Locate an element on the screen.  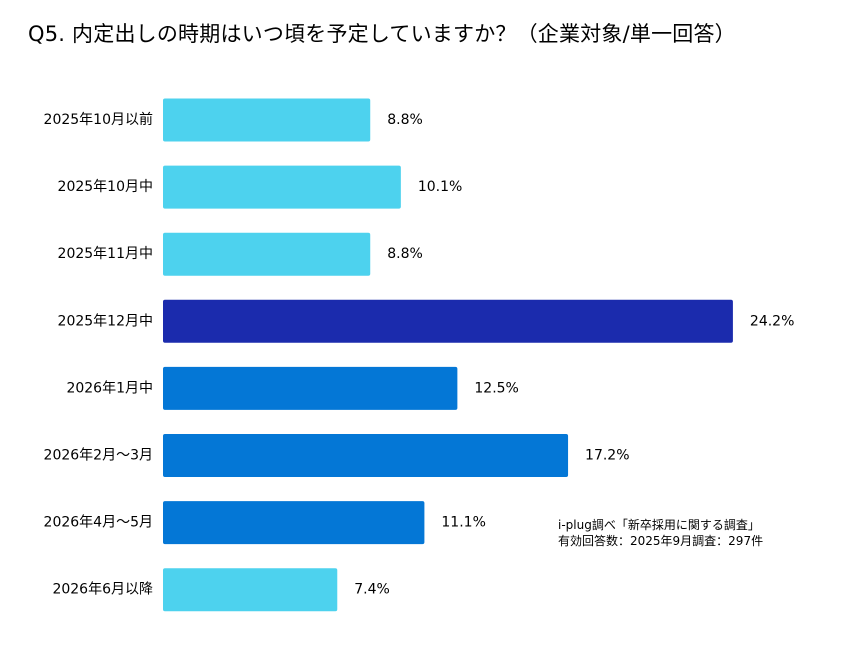
value-label-8: 7.4% is located at coordinates (372, 590).